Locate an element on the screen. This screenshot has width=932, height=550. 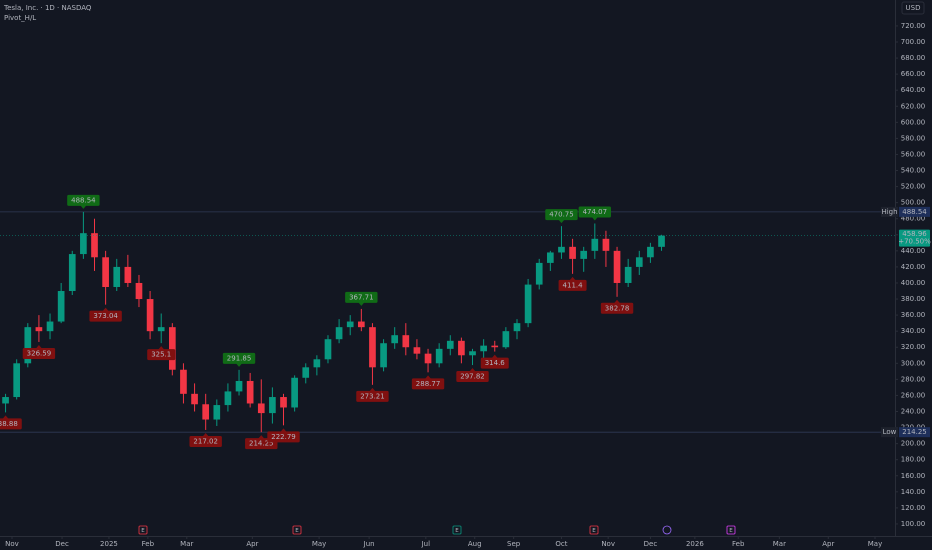
x-tick-label: Sep is located at coordinates (514, 544).